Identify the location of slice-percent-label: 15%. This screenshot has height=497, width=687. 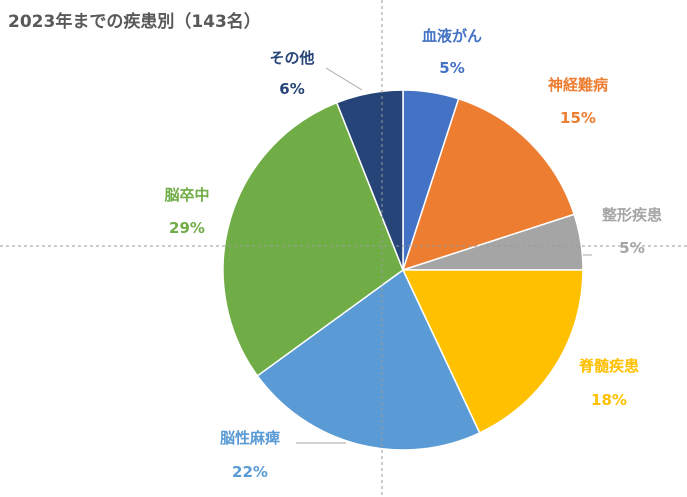
(578, 118).